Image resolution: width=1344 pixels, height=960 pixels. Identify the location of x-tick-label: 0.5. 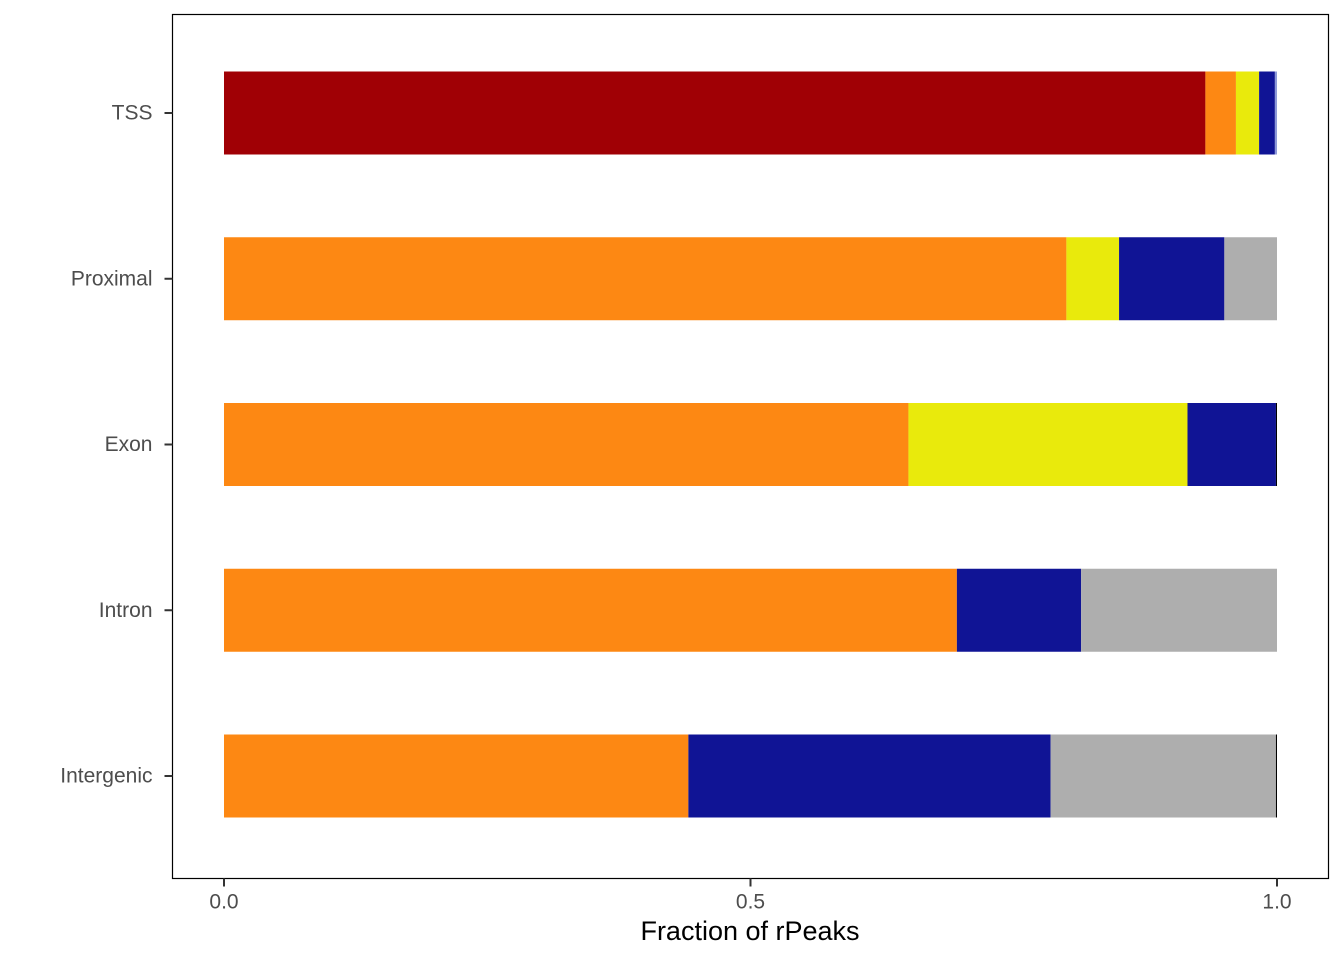
(750, 902).